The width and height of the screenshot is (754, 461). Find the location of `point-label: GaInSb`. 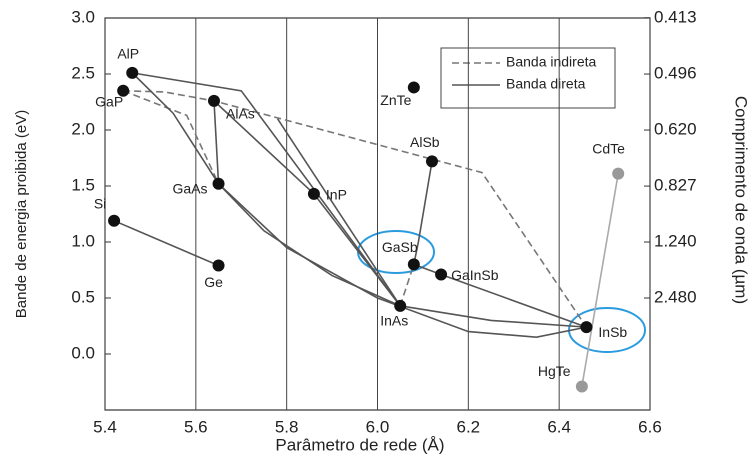

point-label: GaInSb is located at coordinates (475, 275).